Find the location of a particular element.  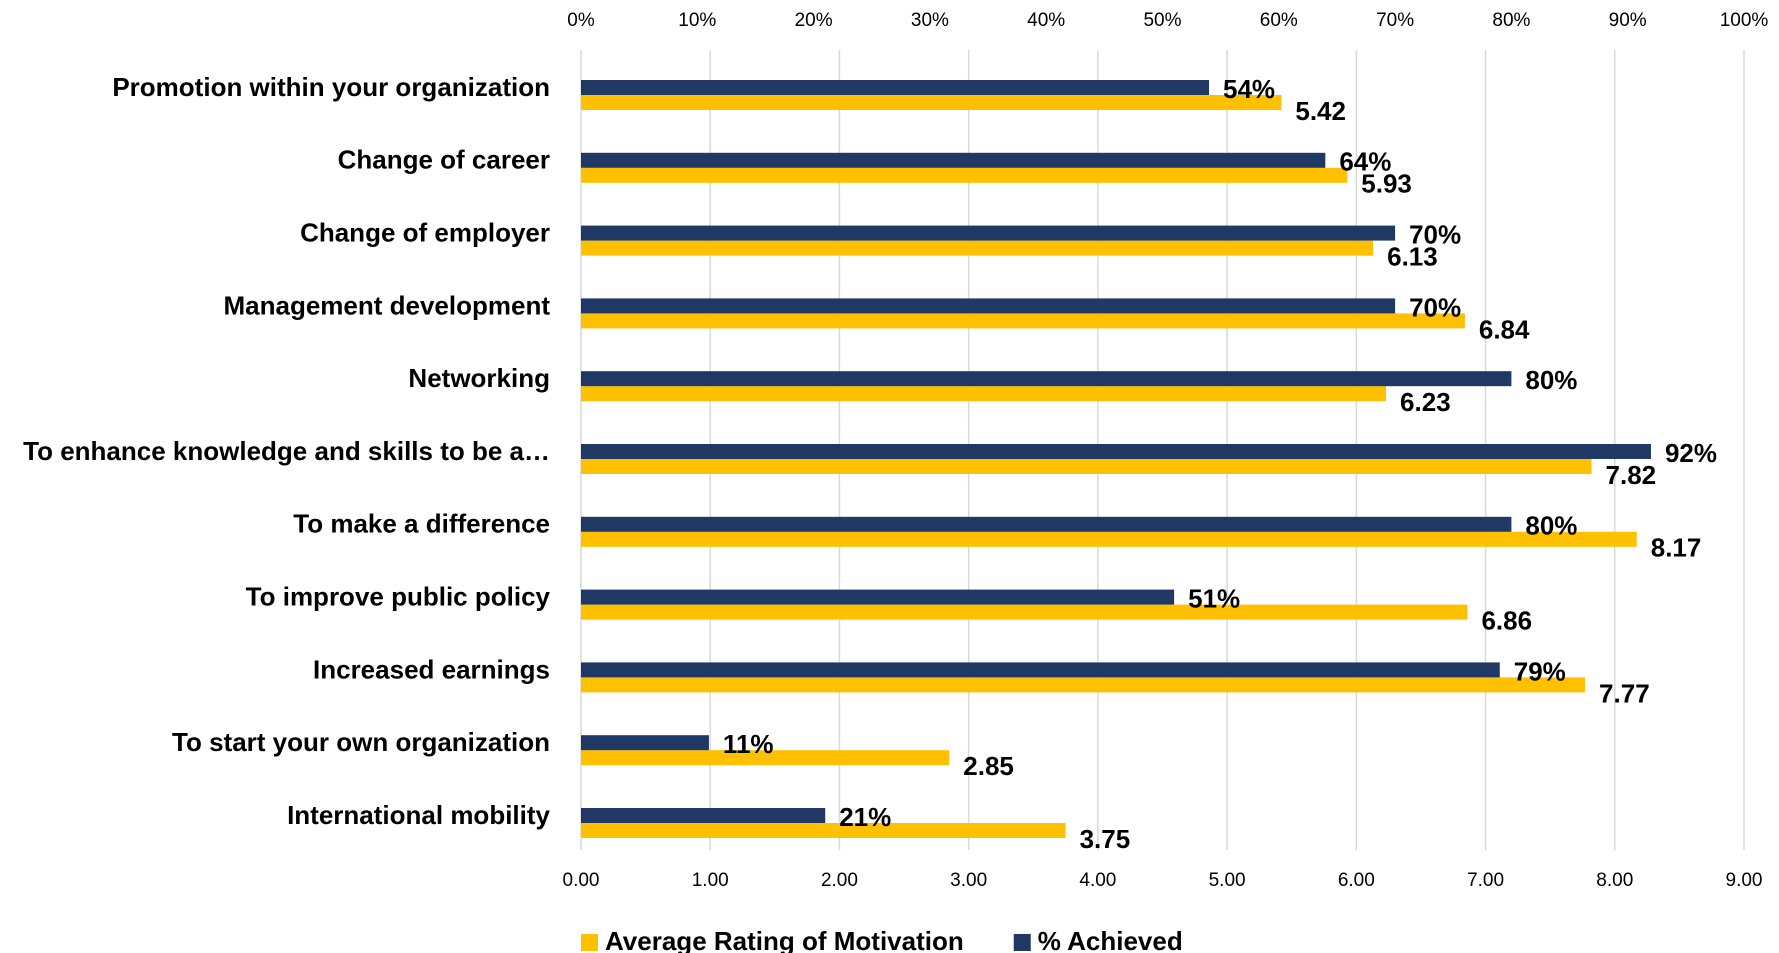

data-label: 7.77 is located at coordinates (1624, 693).